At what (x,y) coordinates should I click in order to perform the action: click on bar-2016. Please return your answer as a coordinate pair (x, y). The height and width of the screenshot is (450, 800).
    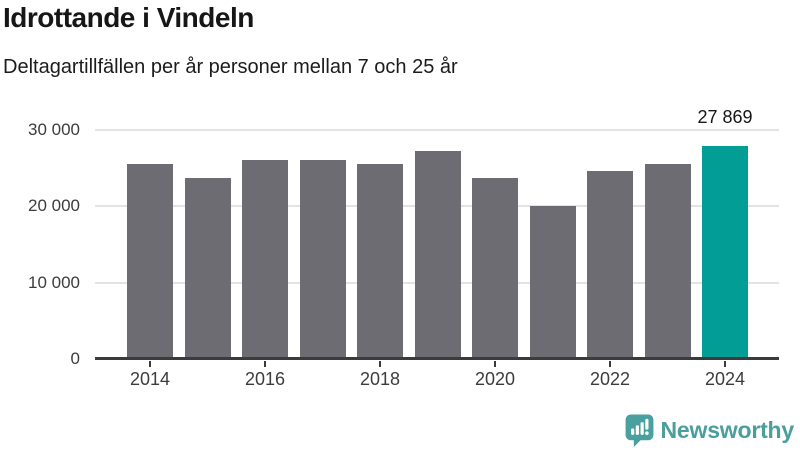
    Looking at the image, I should click on (265, 259).